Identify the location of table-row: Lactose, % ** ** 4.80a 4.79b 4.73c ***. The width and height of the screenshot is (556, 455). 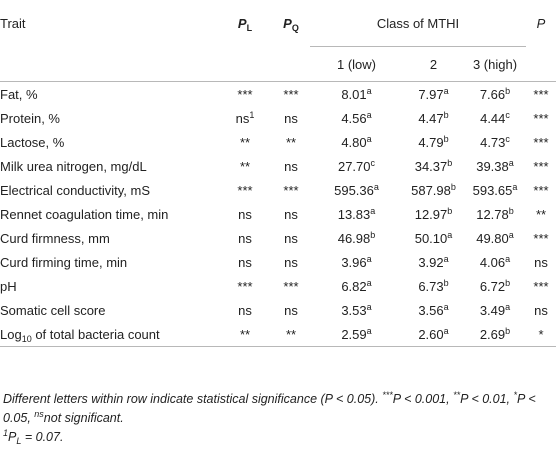
(278, 142).